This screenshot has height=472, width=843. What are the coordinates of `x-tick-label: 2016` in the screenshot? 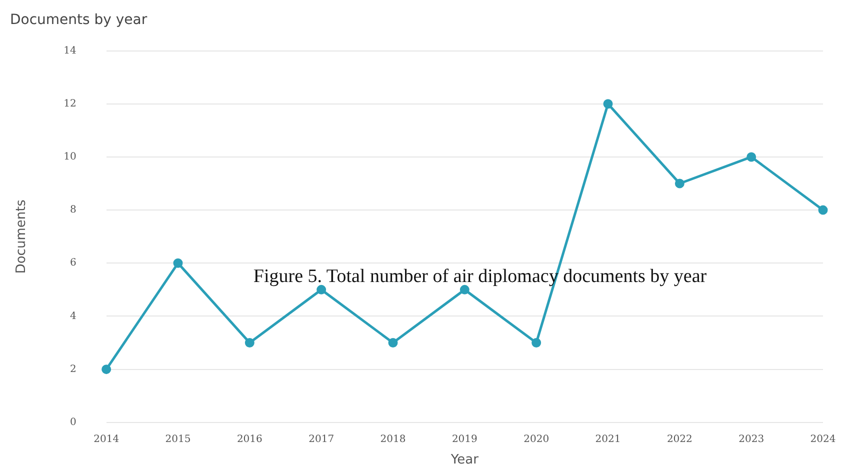 It's located at (249, 439).